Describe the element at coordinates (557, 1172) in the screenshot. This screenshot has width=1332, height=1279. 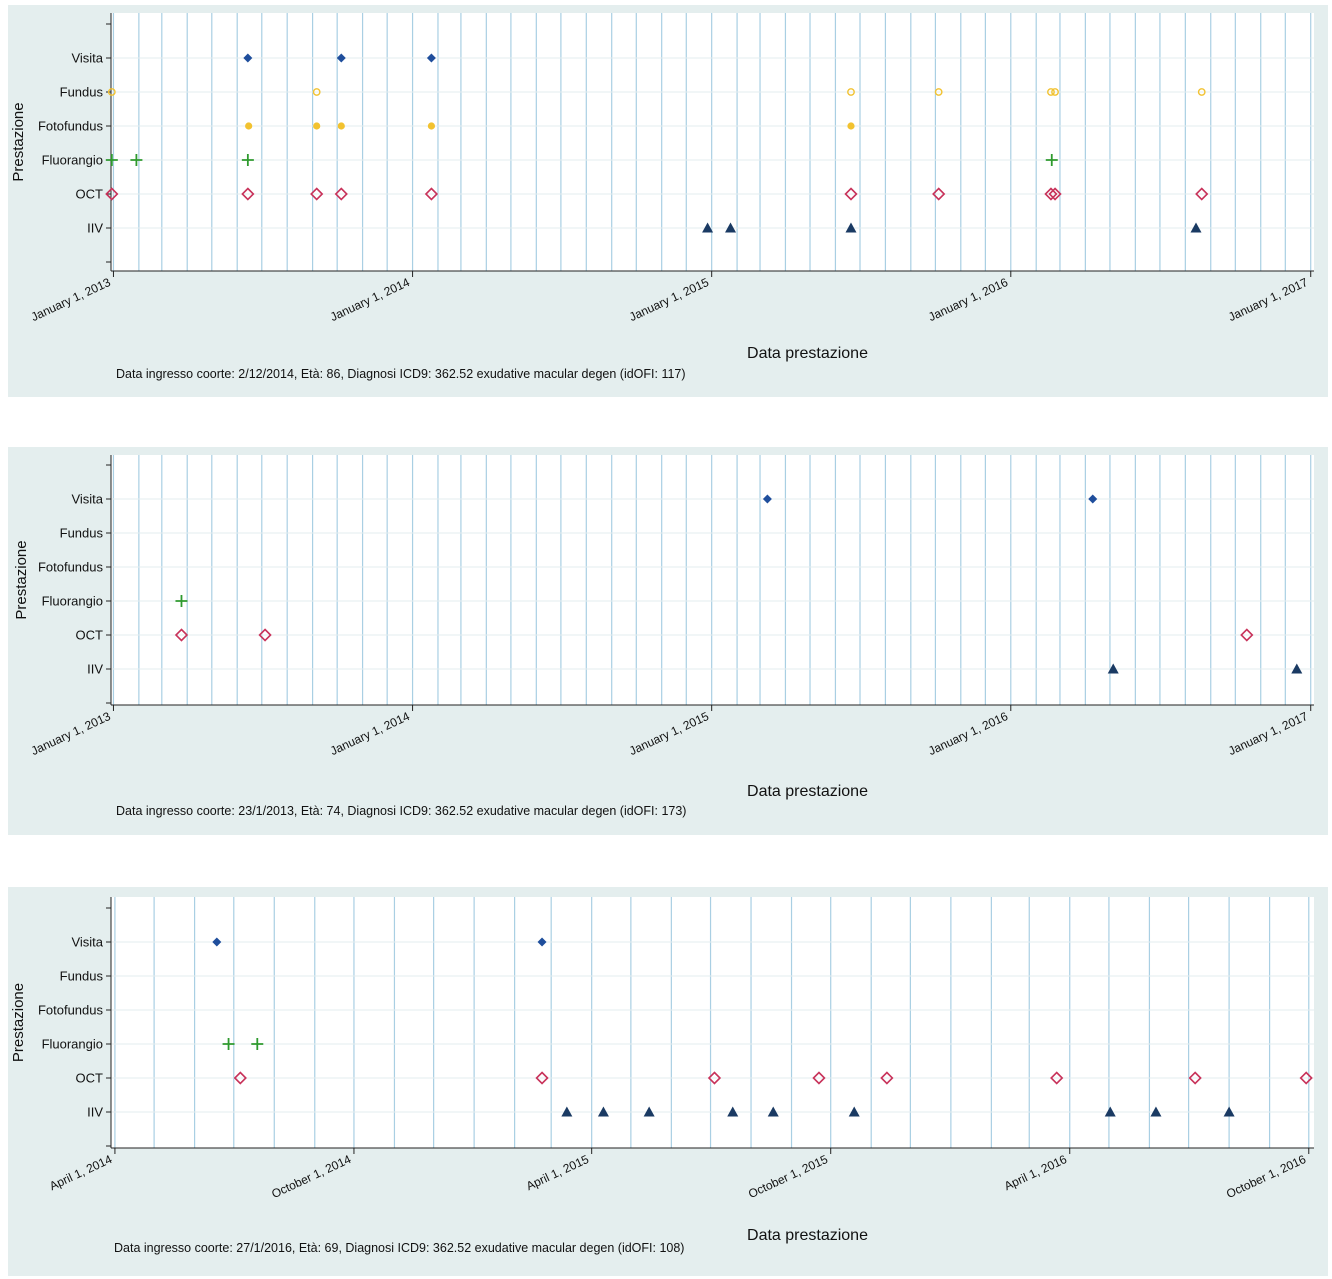
I see `x-tick-label: April 1, 2015` at that location.